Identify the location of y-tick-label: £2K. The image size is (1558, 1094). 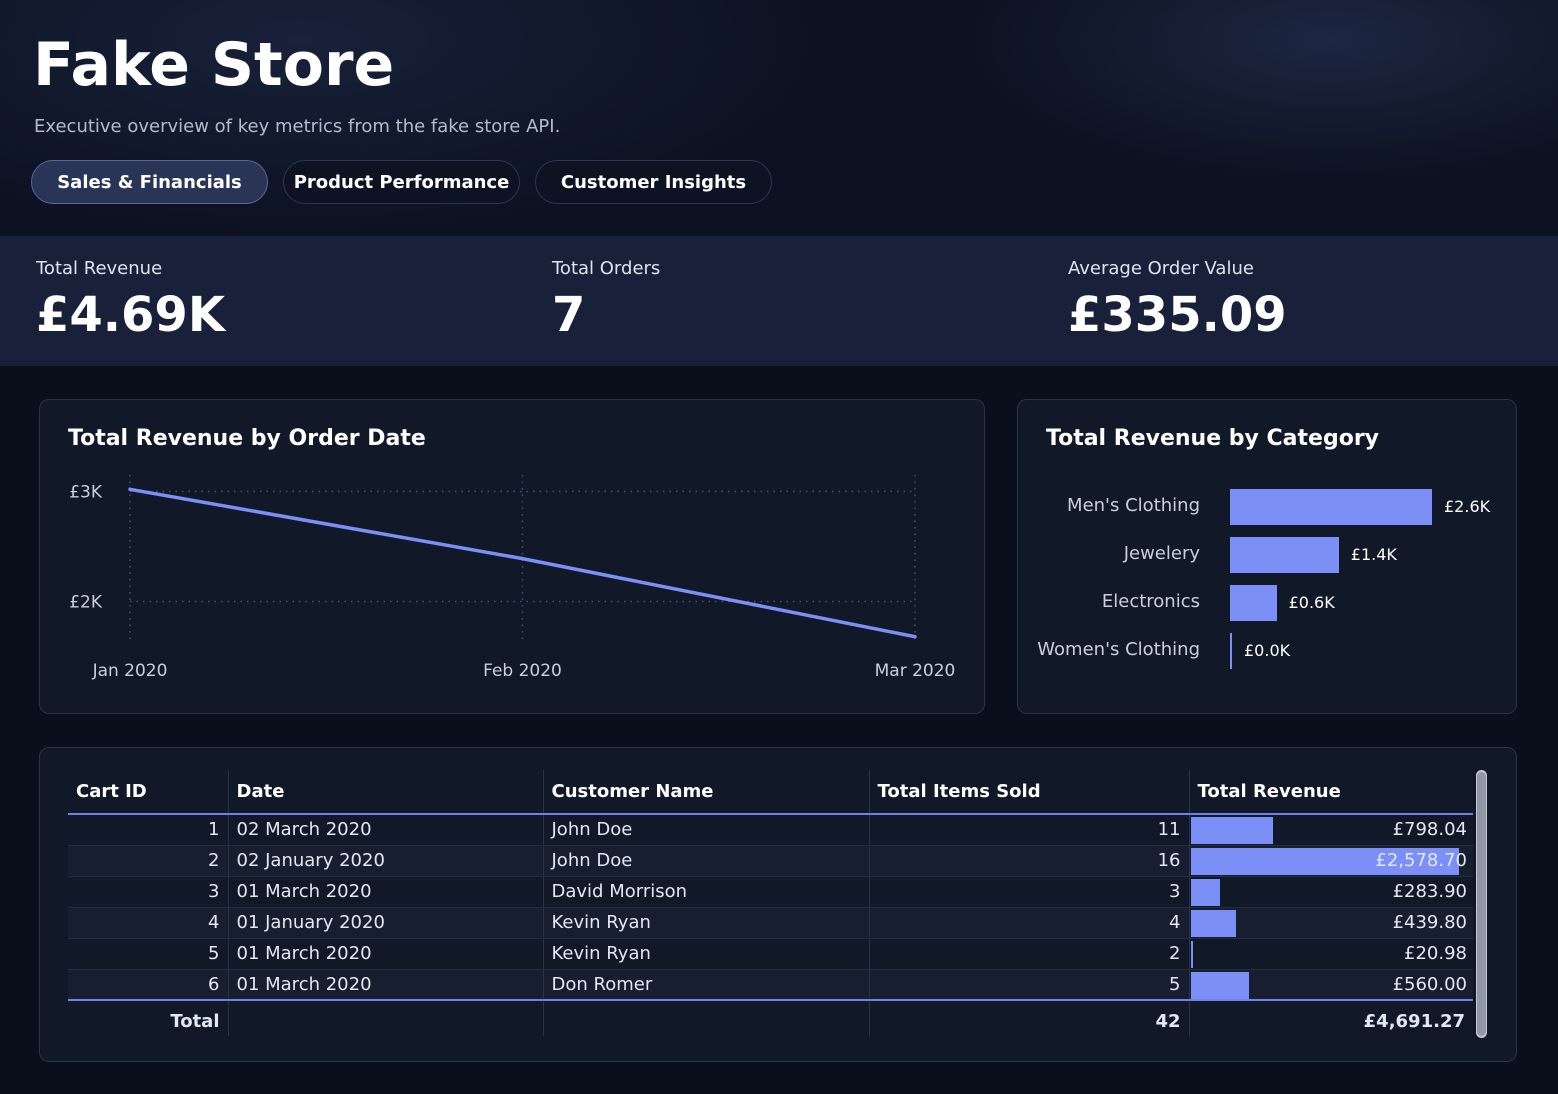
(86, 603).